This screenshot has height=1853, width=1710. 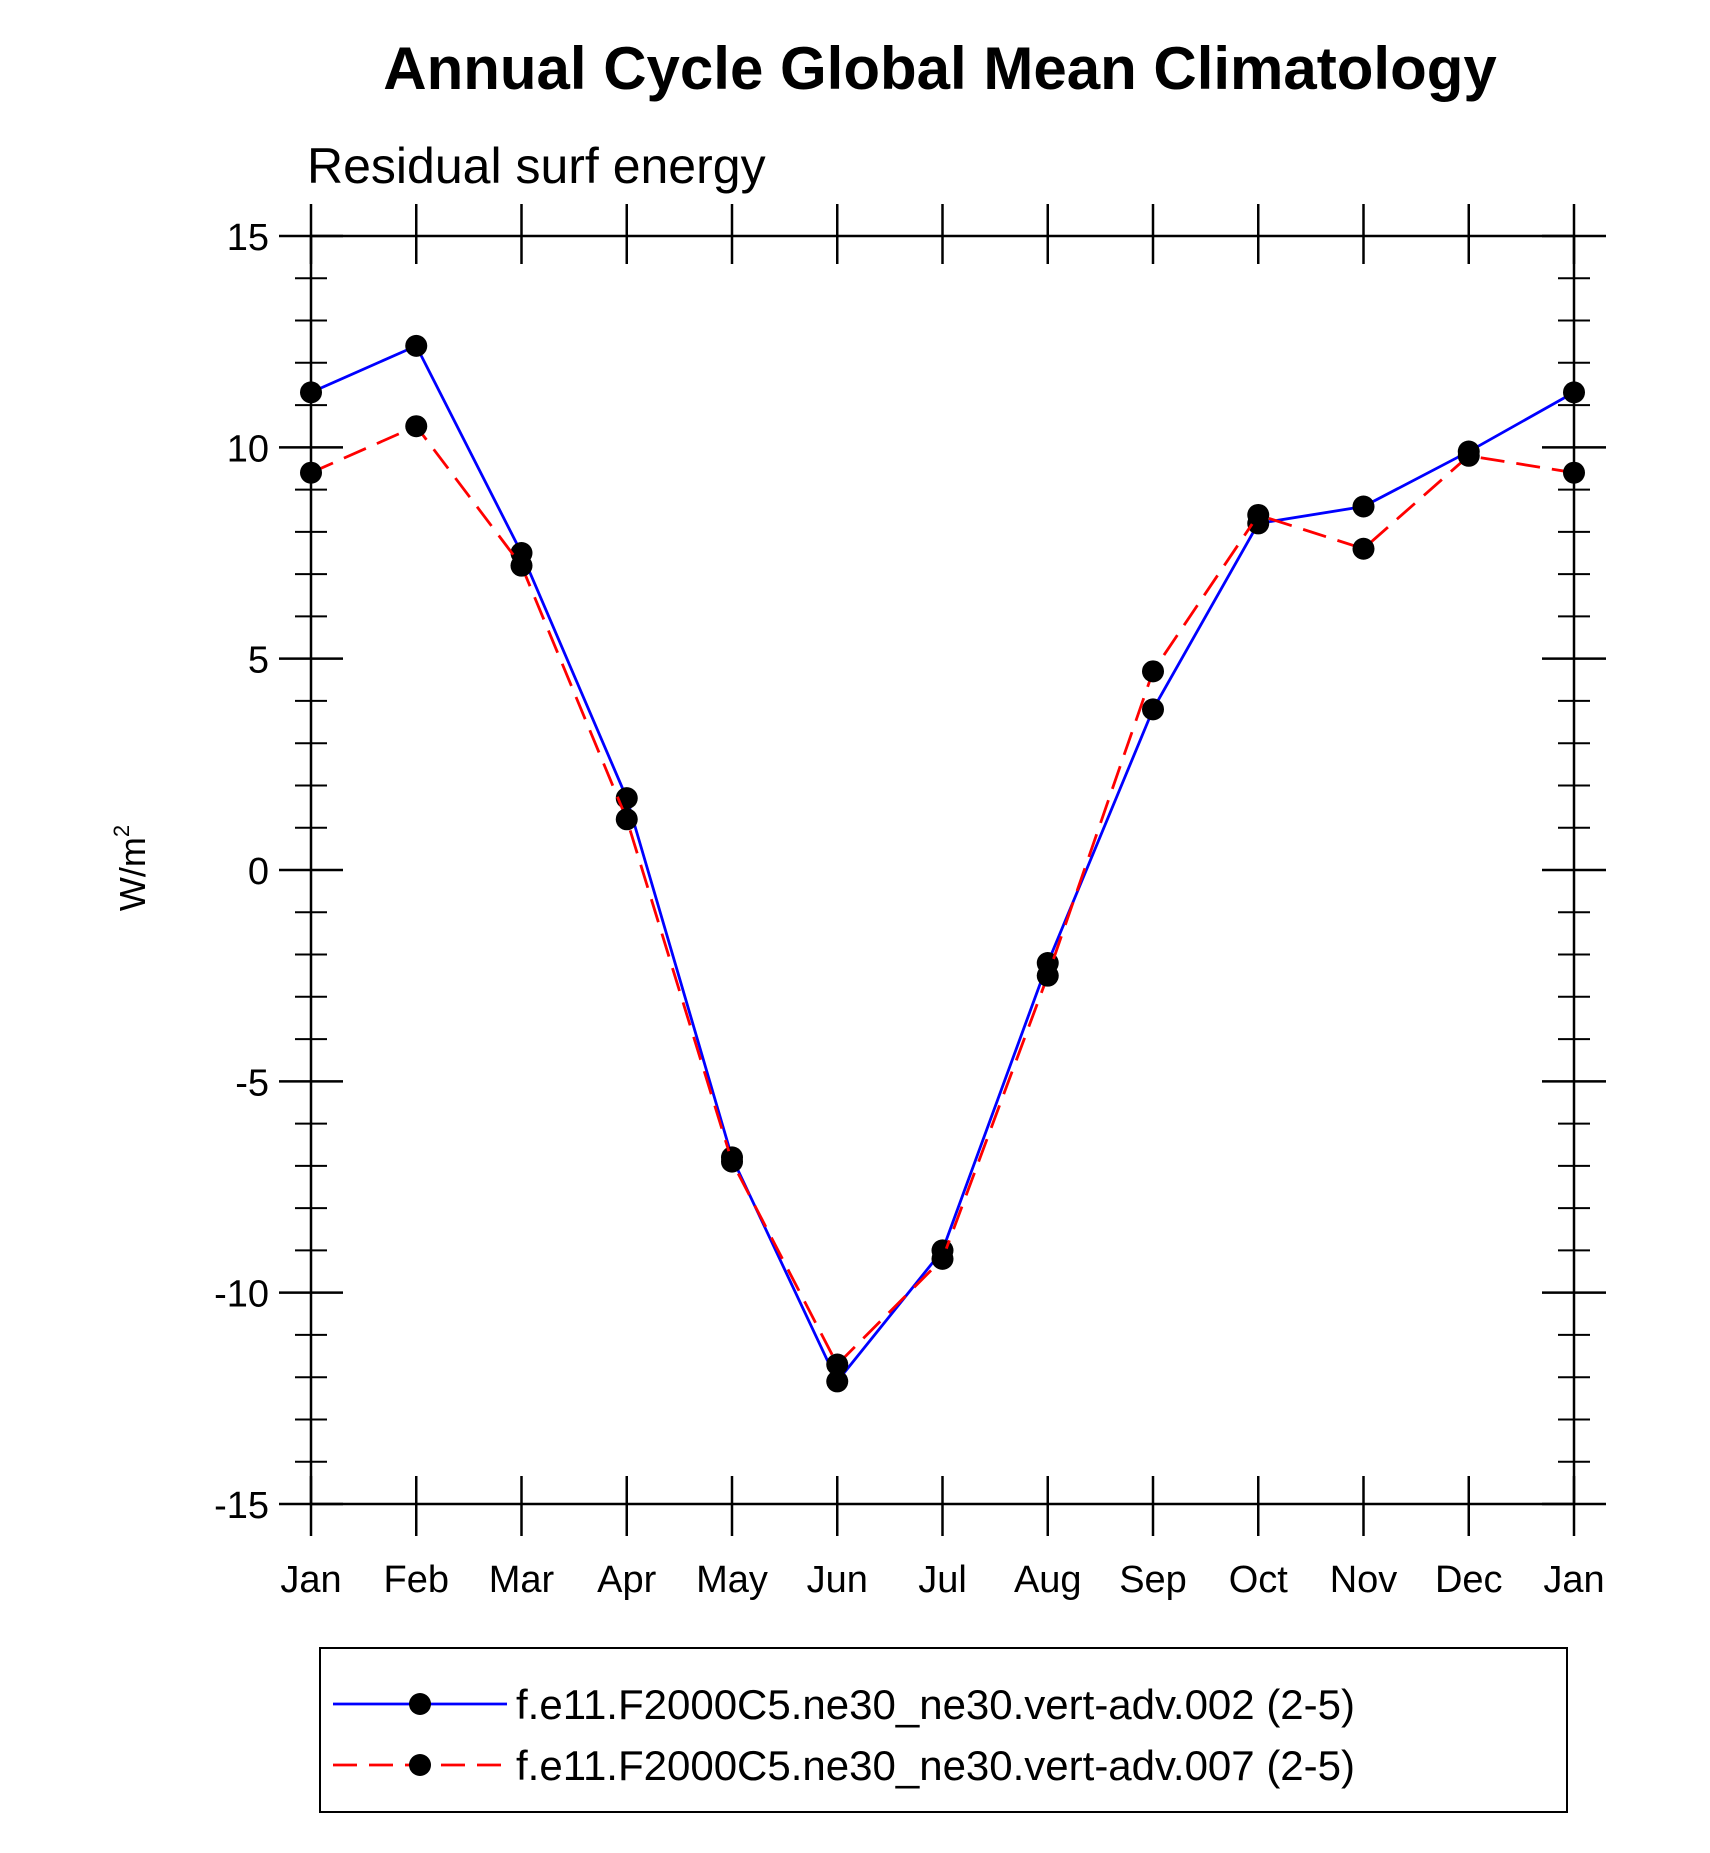 I want to click on x-tick-label: Sep, so click(x=1153, y=1580).